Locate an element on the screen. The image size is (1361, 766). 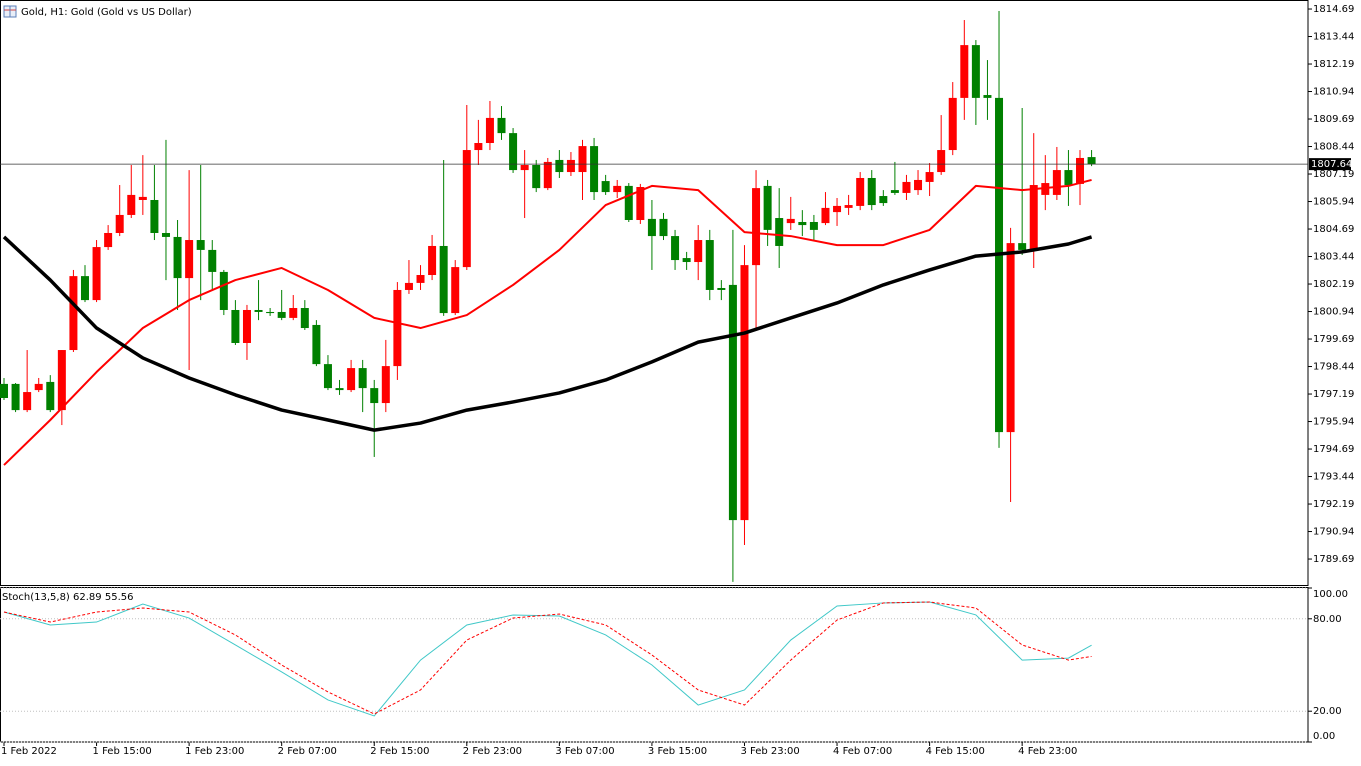
x-tick-label: 3 Feb 15:00 is located at coordinates (677, 751).